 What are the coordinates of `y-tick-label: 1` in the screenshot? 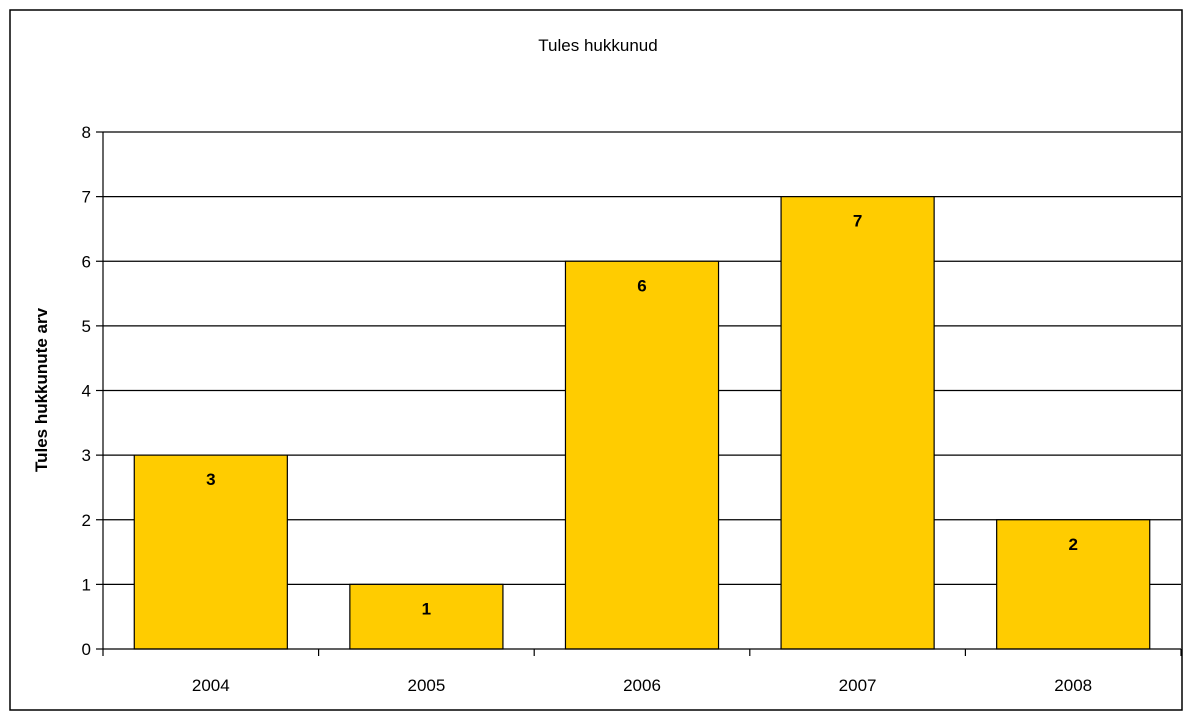 It's located at (86, 584).